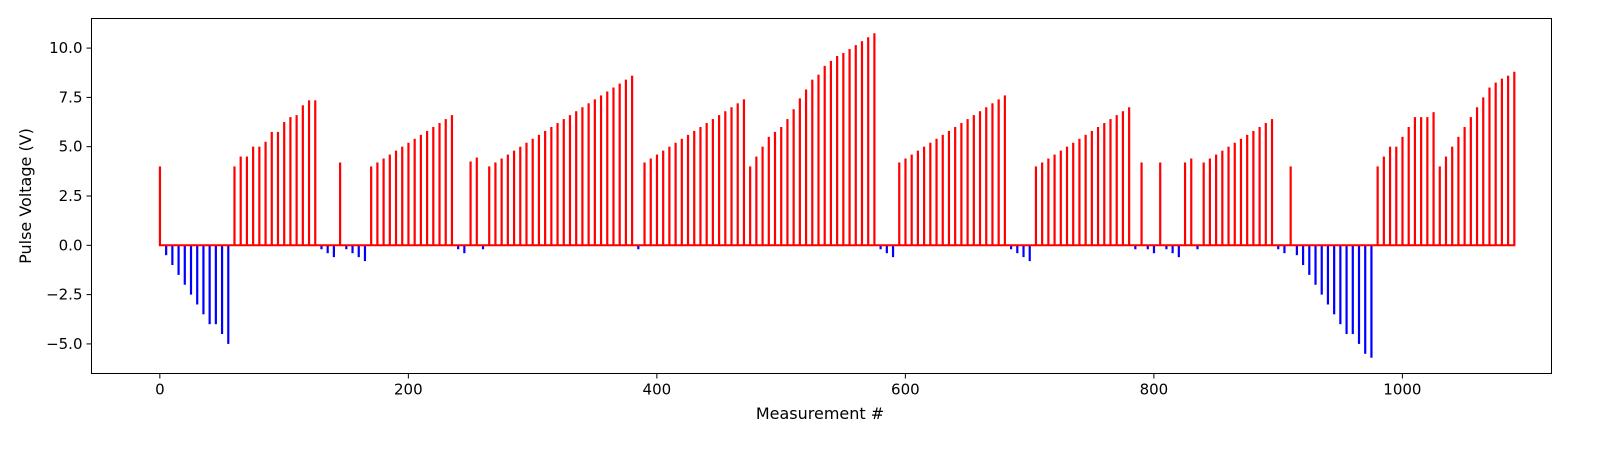  Describe the element at coordinates (657, 390) in the screenshot. I see `x-tick-label: 400` at that location.